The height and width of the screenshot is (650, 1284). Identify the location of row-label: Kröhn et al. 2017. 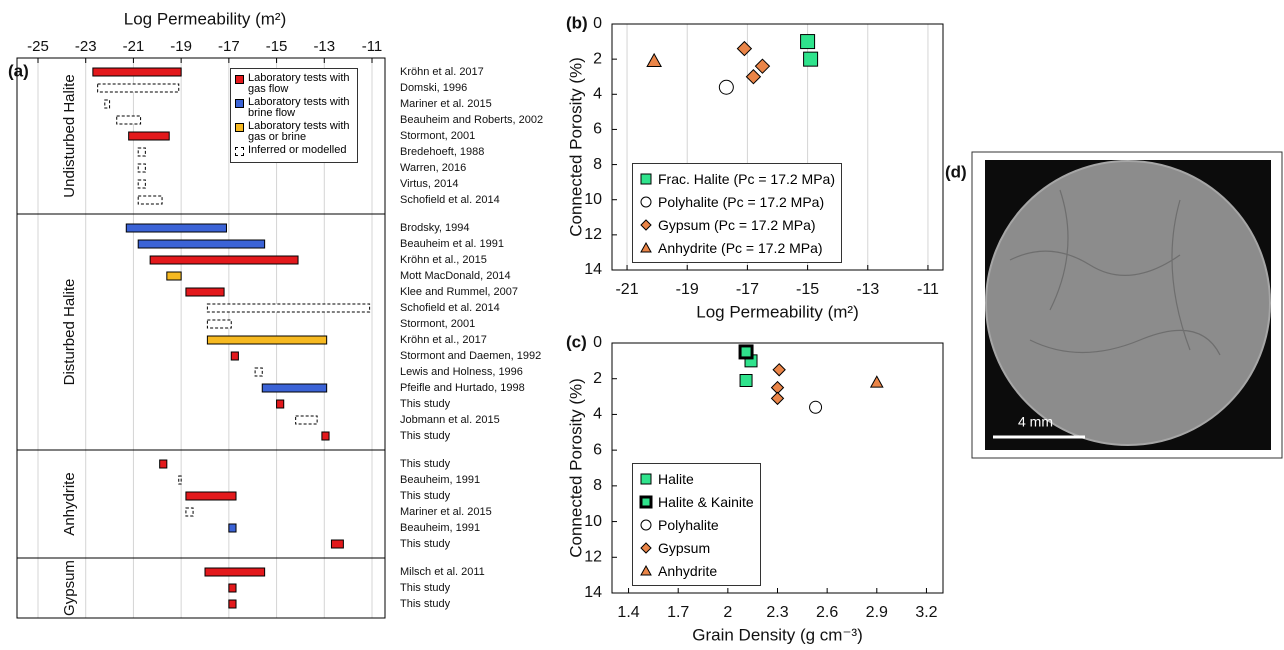
(442, 72).